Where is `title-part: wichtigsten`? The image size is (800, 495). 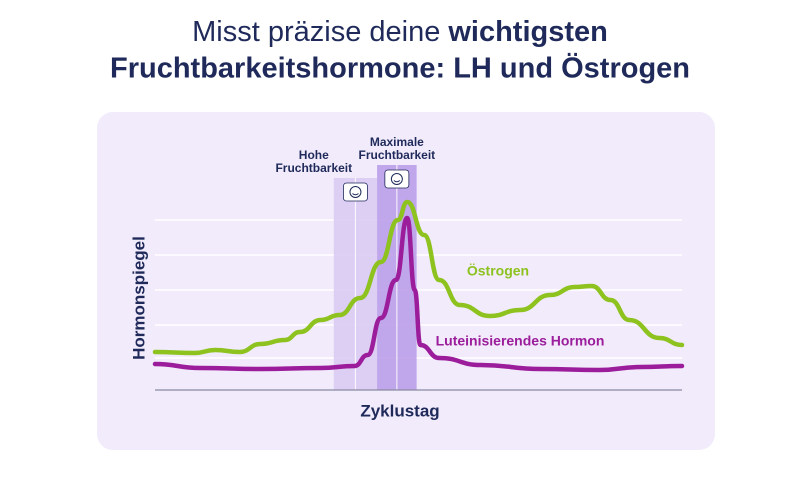 title-part: wichtigsten is located at coordinates (527, 32).